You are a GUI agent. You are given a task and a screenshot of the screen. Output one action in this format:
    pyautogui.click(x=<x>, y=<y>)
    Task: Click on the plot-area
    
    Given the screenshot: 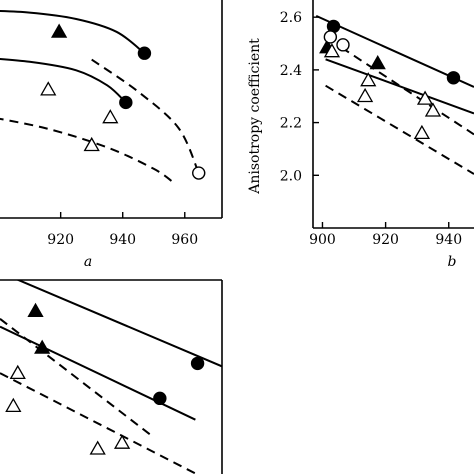 What is the action you would take?
    pyautogui.click(x=394, y=94)
    